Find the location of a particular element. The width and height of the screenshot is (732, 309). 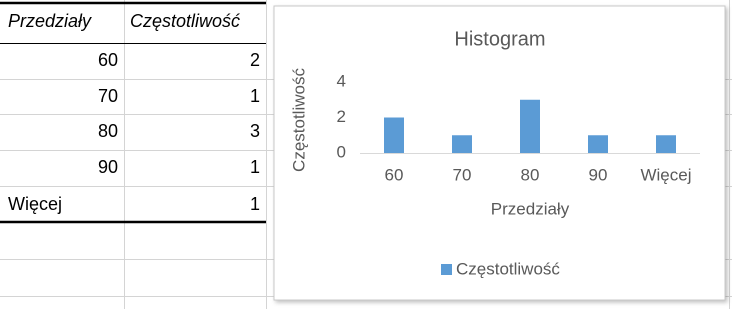

x-tick-label: Więcej is located at coordinates (665, 174).